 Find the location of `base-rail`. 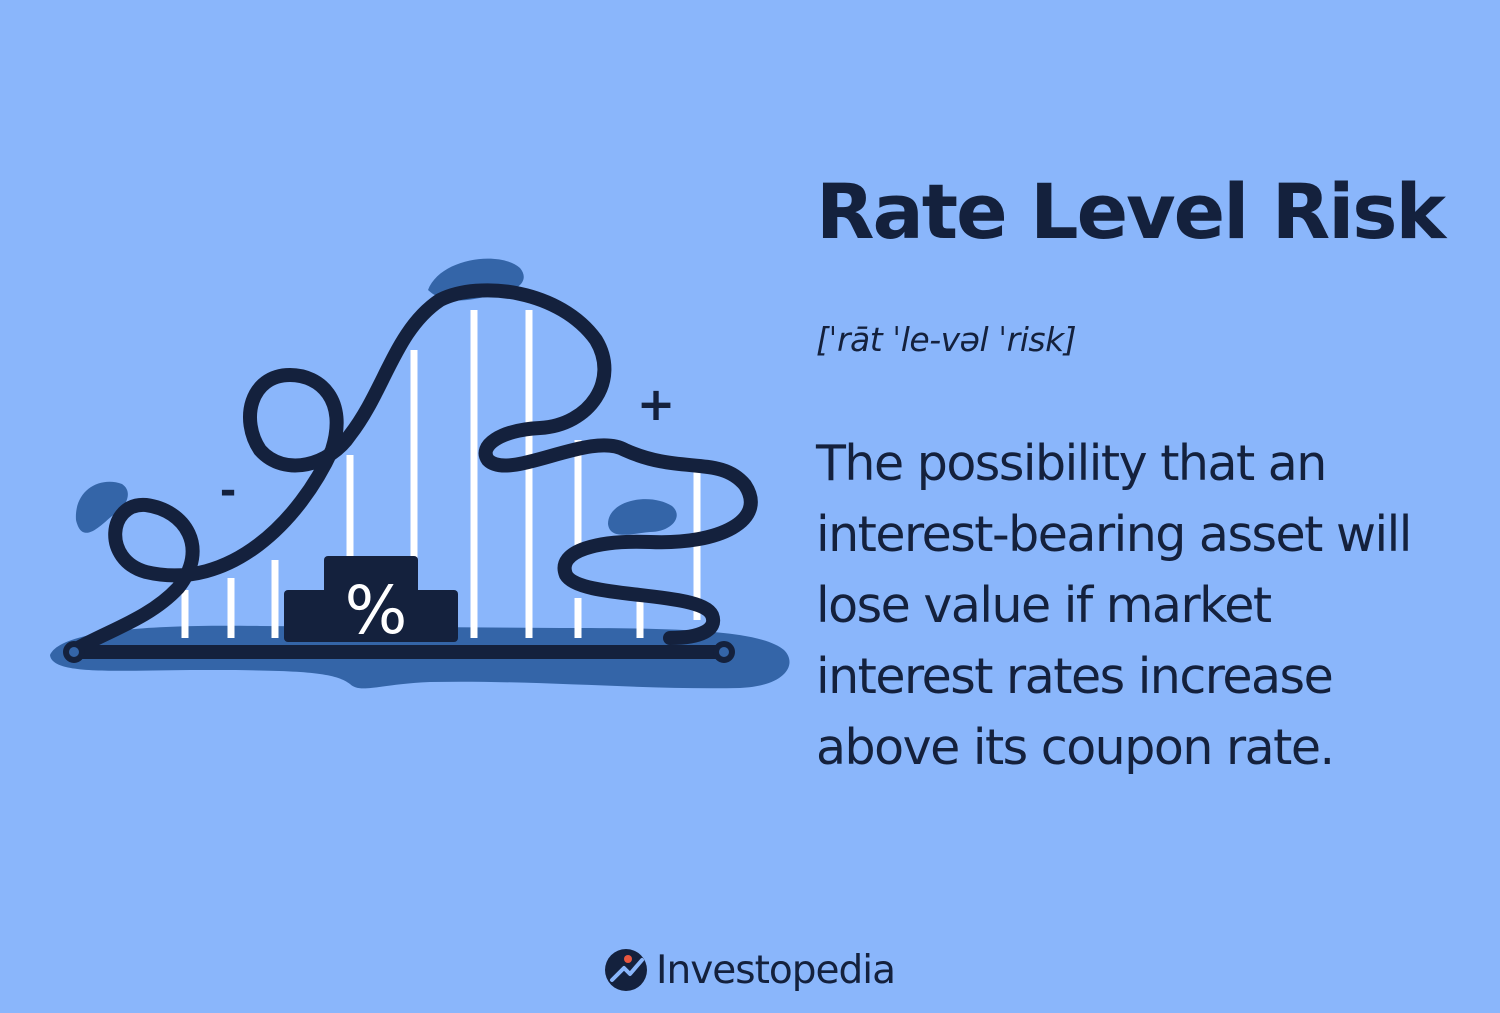

base-rail is located at coordinates (399, 652).